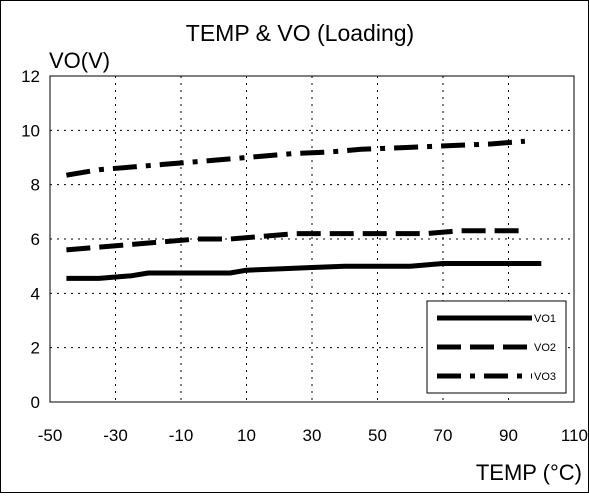  What do you see at coordinates (496, 347) in the screenshot?
I see `legend: VO1 VO2 VO3` at bounding box center [496, 347].